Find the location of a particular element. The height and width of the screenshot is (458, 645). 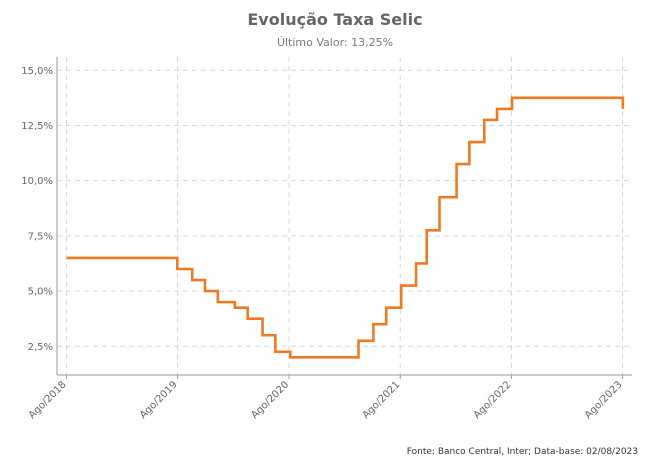

y-tick-label: 12,5% is located at coordinates (37, 126).